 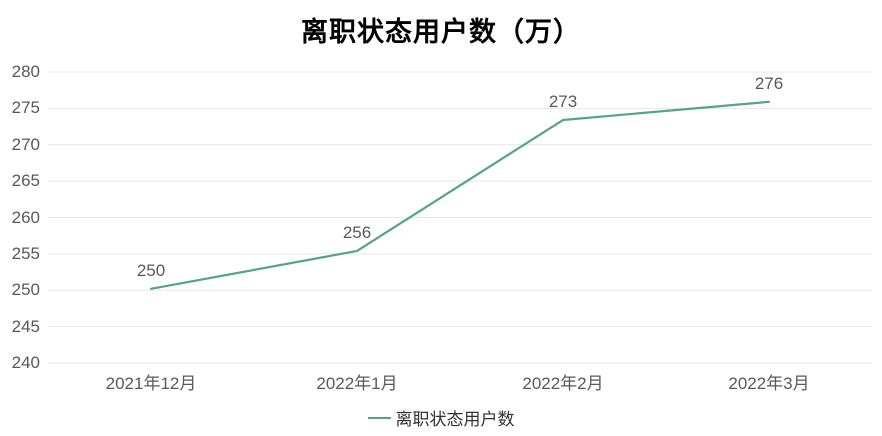 What do you see at coordinates (151, 383) in the screenshot?
I see `x-tick-label: 2021年12月` at bounding box center [151, 383].